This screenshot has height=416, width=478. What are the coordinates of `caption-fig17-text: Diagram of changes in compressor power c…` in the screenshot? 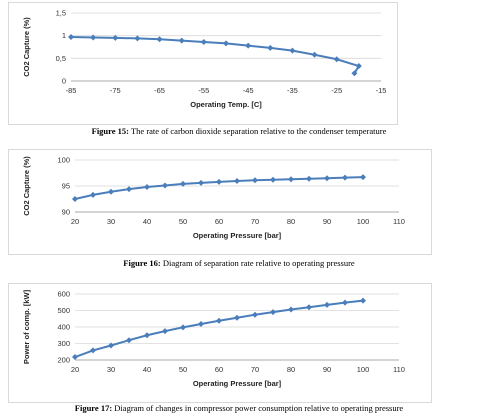 It's located at (258, 408).